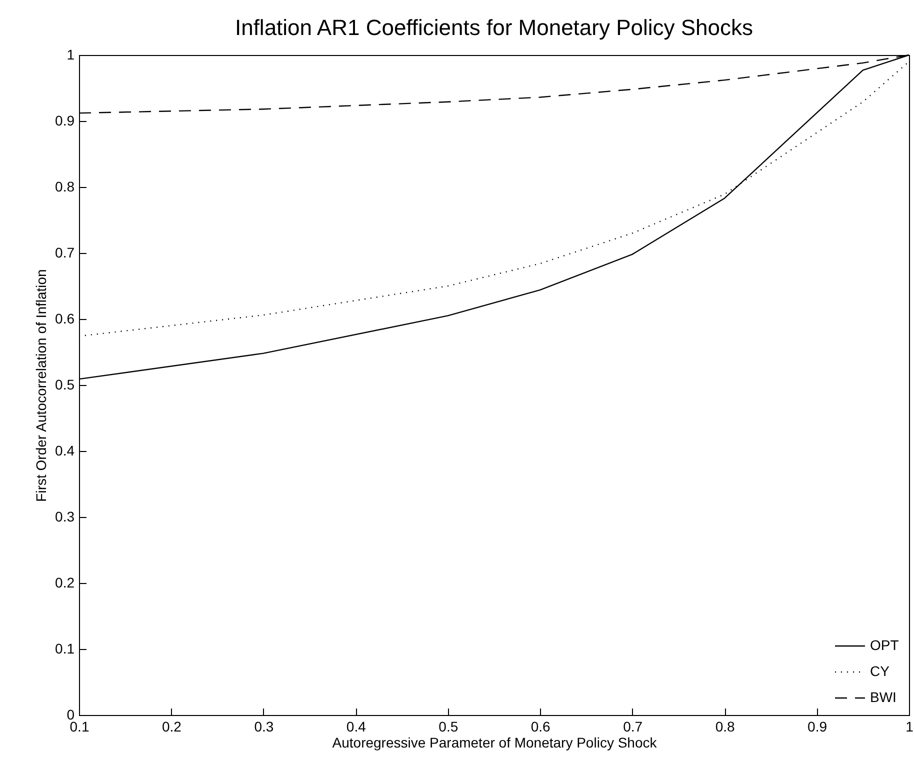  Describe the element at coordinates (725, 726) in the screenshot. I see `x-tick-label: 0.8` at that location.